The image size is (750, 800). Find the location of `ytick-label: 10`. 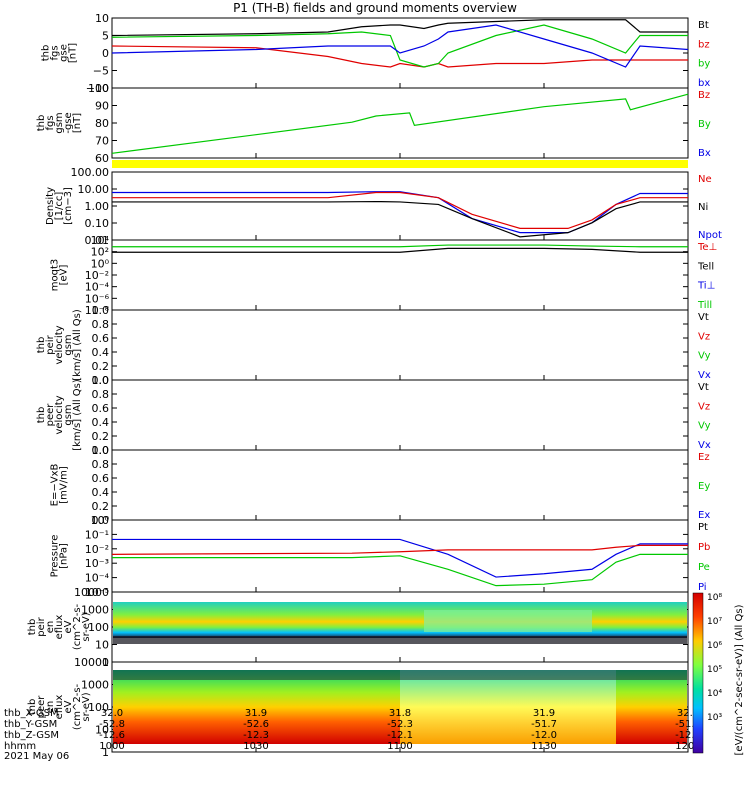

ytick-label: 10 is located at coordinates (102, 730).